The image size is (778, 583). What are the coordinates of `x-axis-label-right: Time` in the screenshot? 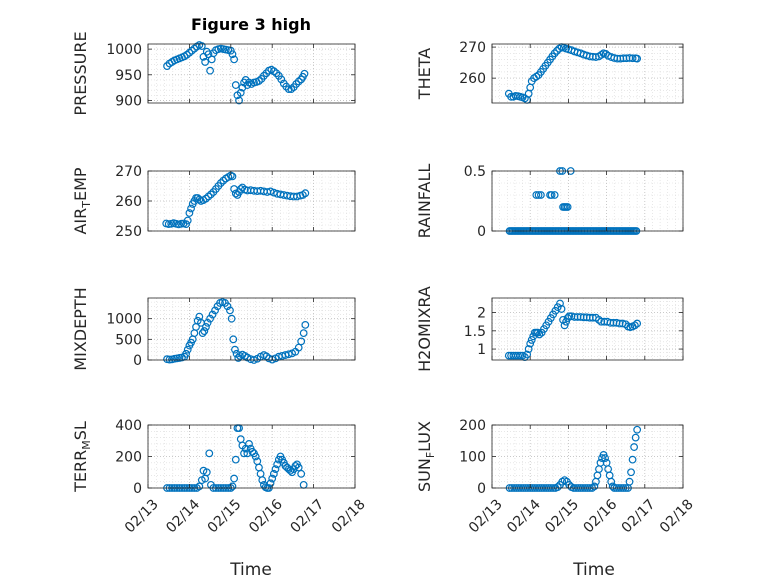 It's located at (593, 570).